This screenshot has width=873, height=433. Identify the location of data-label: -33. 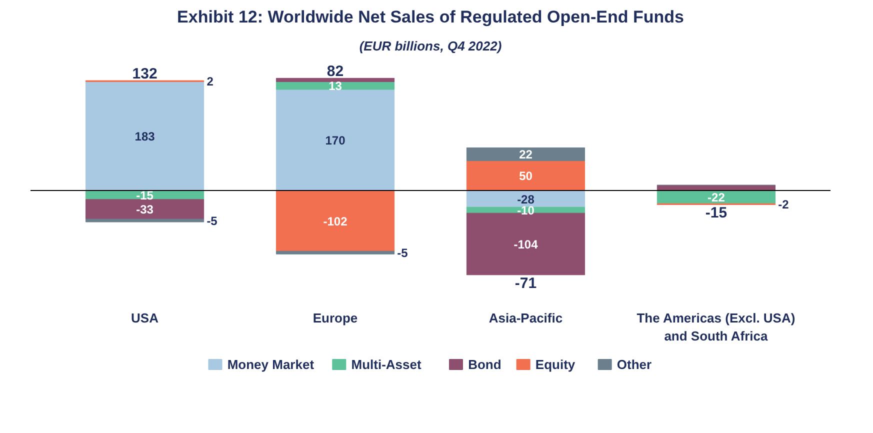
(145, 209).